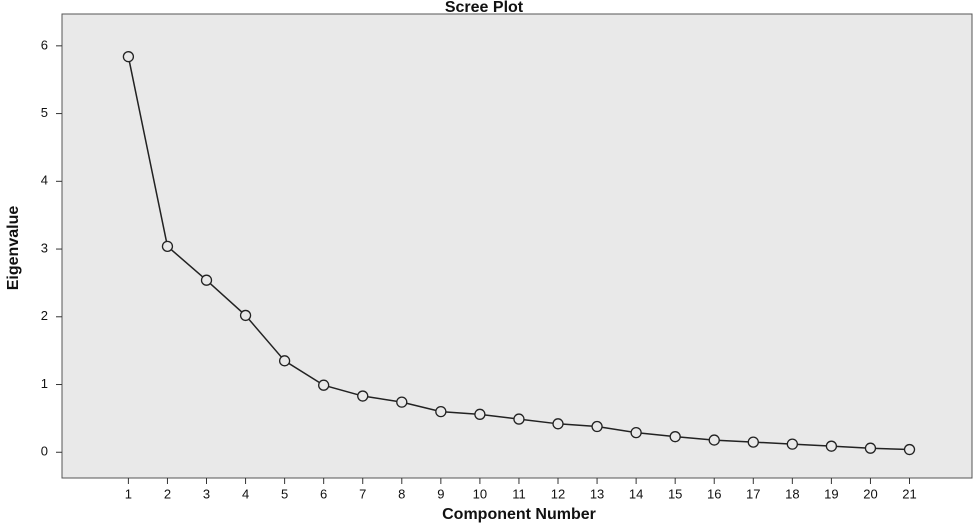  I want to click on x-tick-label: 12, so click(558, 493).